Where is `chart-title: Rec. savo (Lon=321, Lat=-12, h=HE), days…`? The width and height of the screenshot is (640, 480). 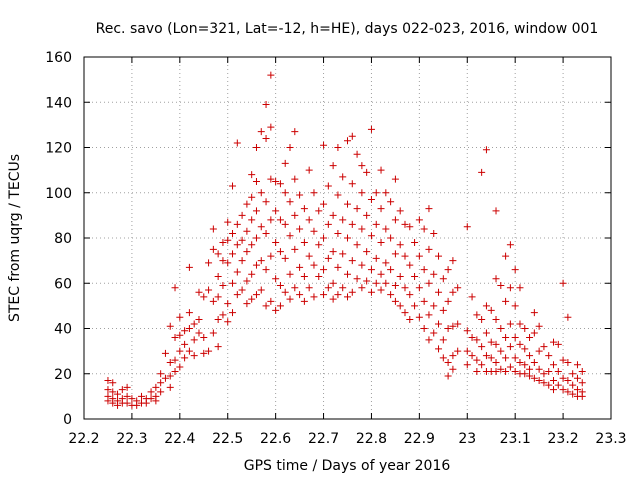
chart-title: Rec. savo (Lon=321, Lat=-12, h=HE), days… is located at coordinates (347, 29).